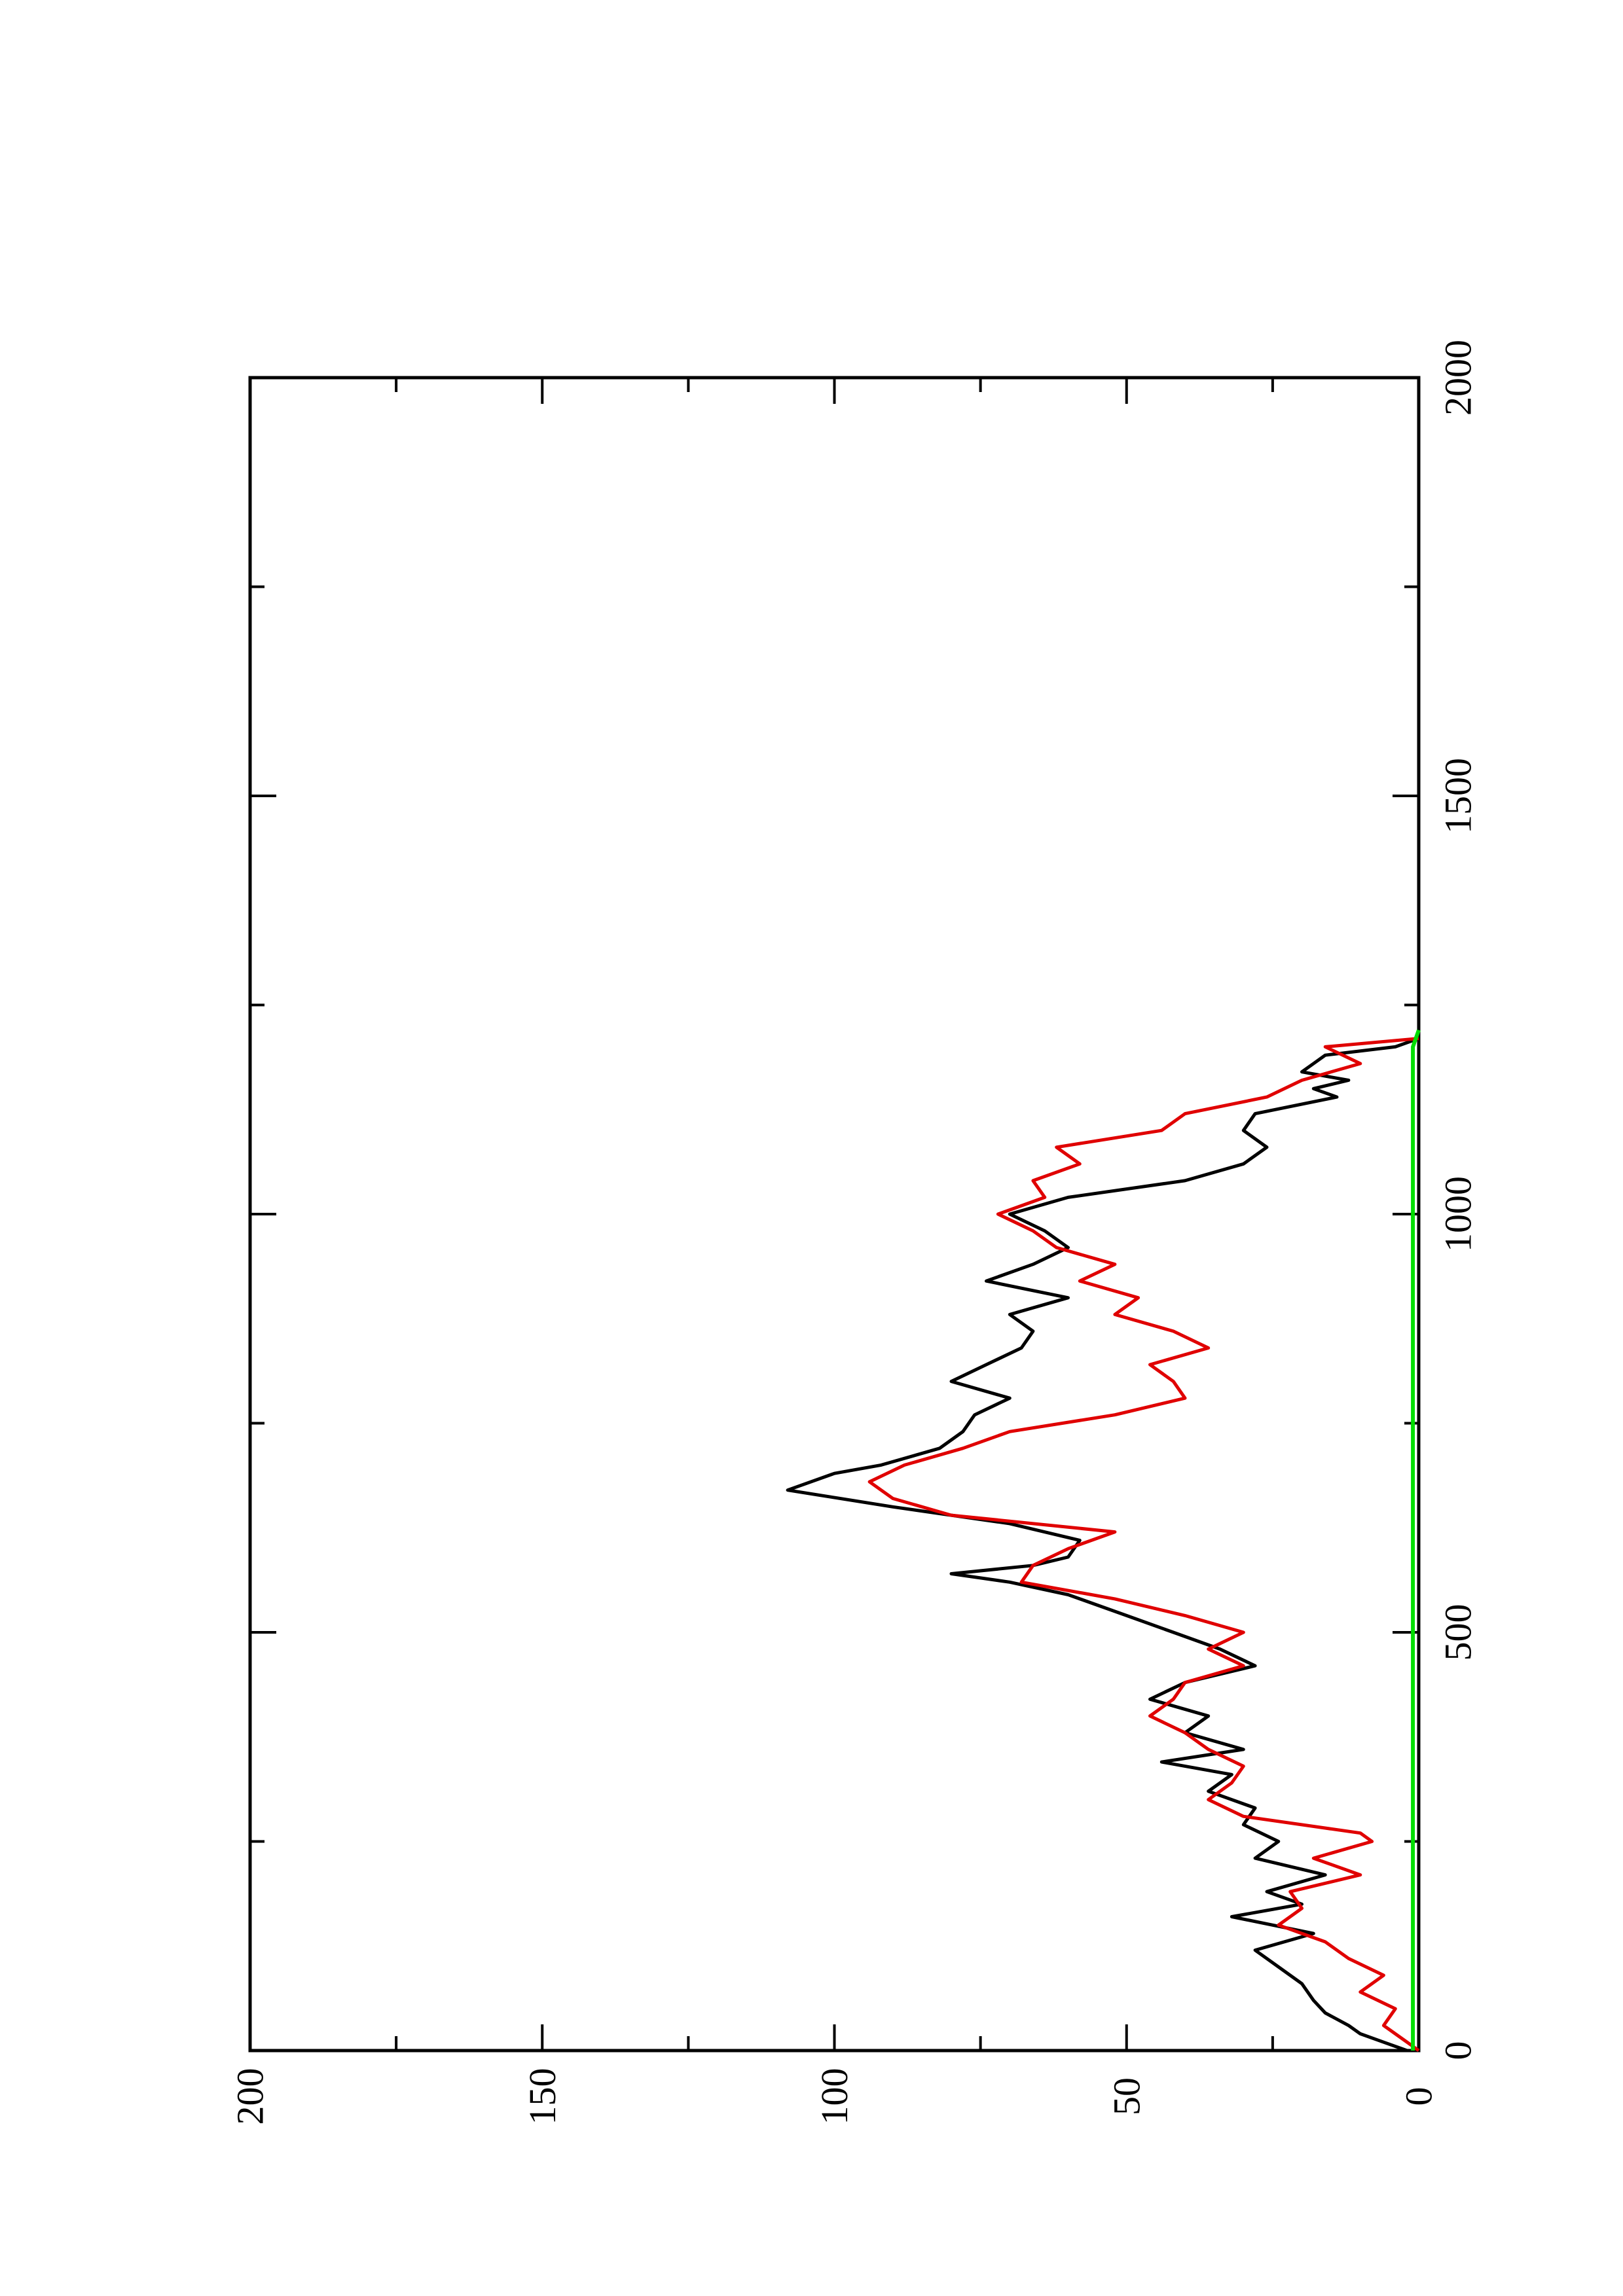  What do you see at coordinates (1458, 1633) in the screenshot?
I see `x-tick-label: 500` at bounding box center [1458, 1633].